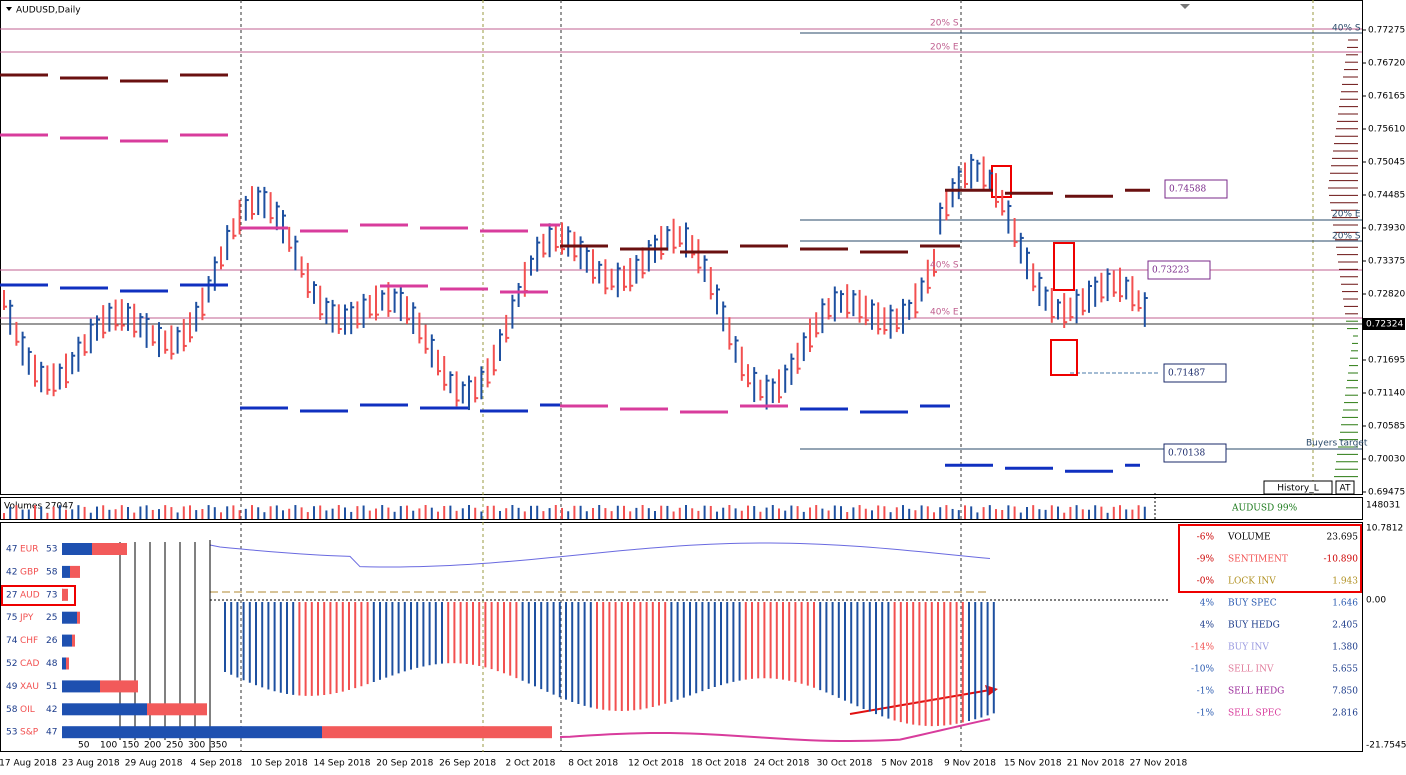 Image resolution: width=1406 pixels, height=775 pixels. I want to click on currency-right: 73, so click(51, 595).